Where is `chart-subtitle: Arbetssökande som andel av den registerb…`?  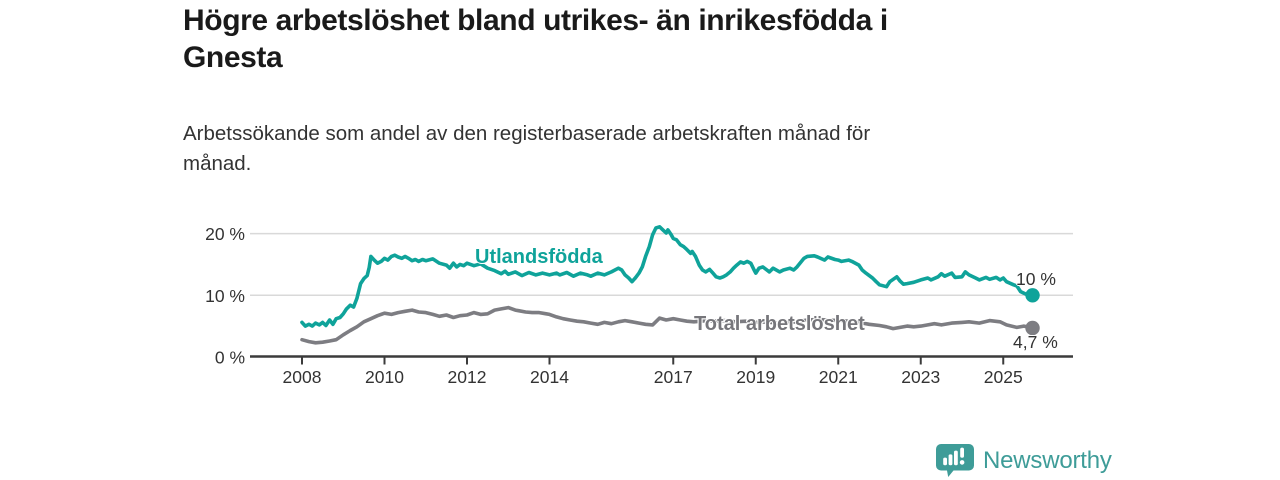 chart-subtitle: Arbetssökande som andel av den registerb… is located at coordinates (623, 149).